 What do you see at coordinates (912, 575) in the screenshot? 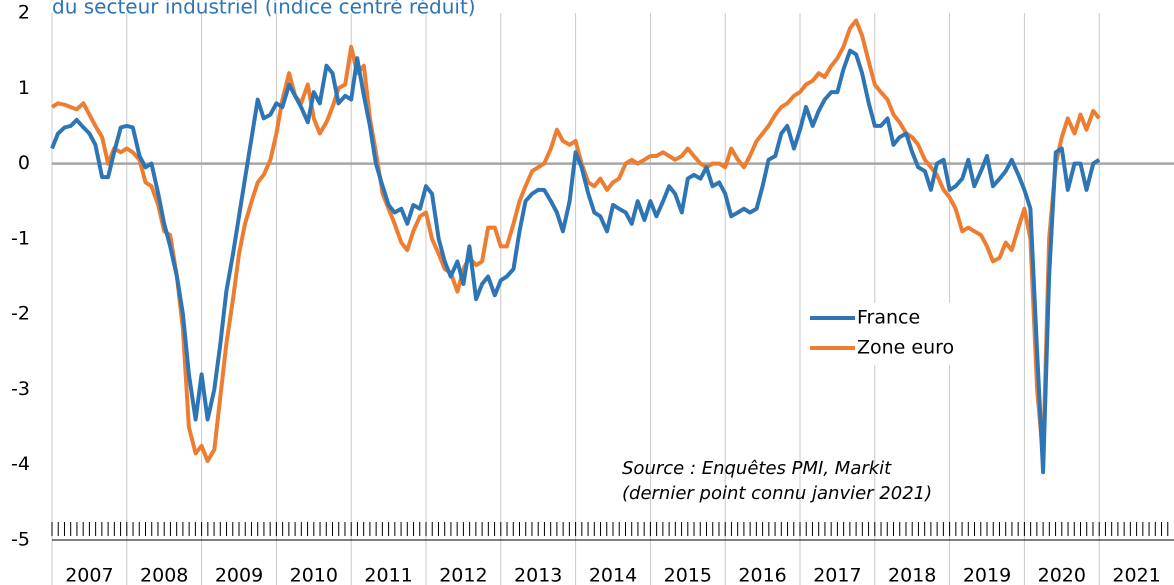
I see `x-tick-label: 2018` at bounding box center [912, 575].